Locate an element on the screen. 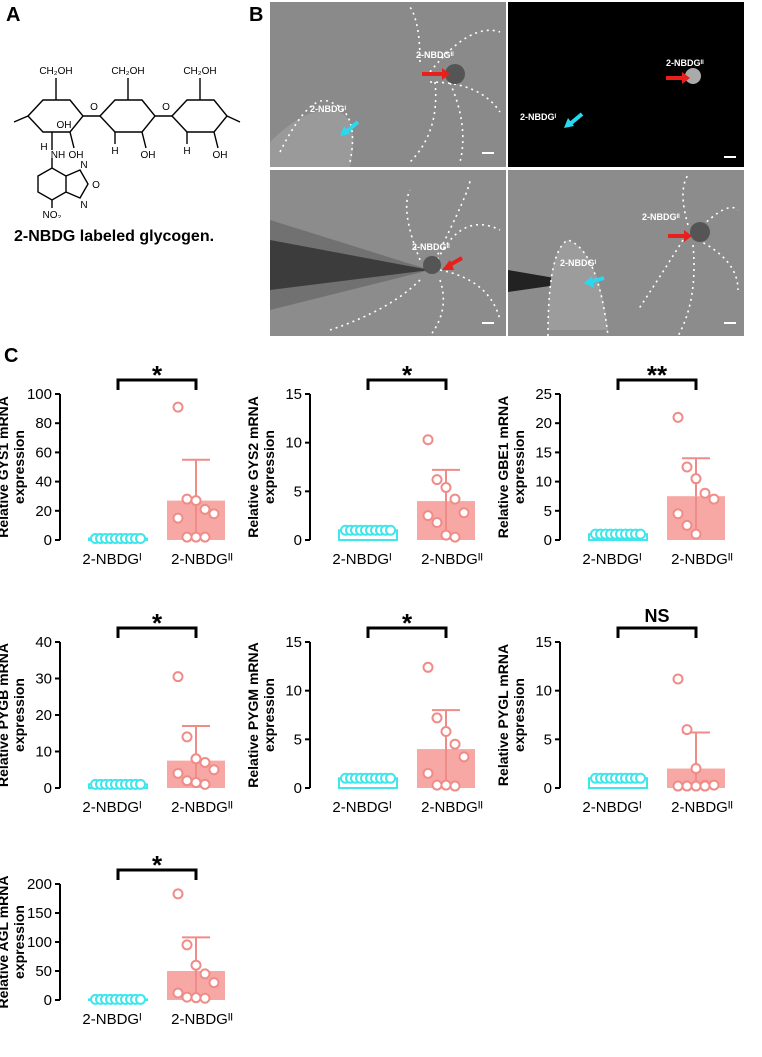  y-tick-label: 50 is located at coordinates (43, 971).